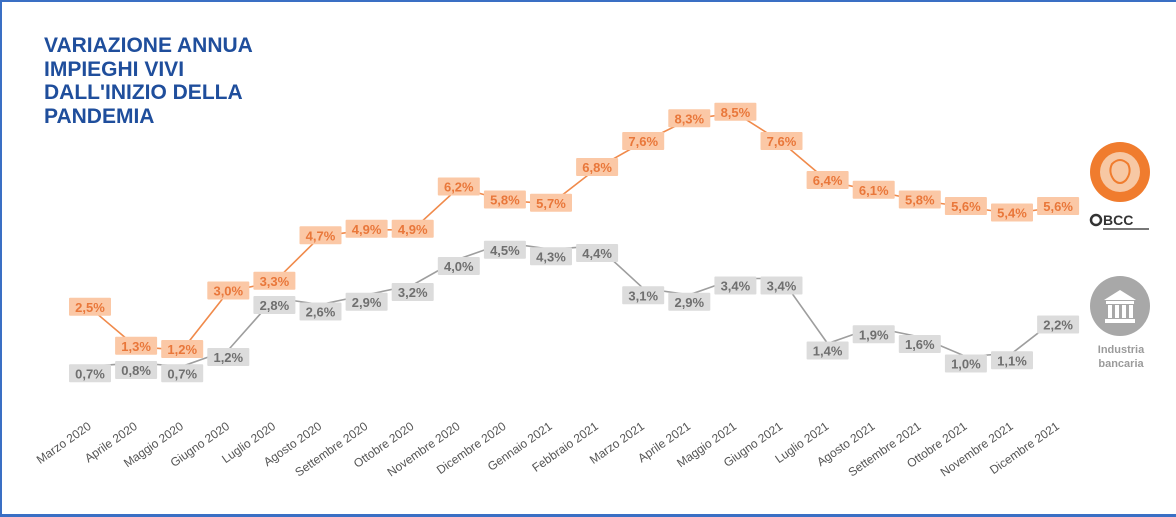 The image size is (1176, 517). I want to click on data-label-text-1-18: 1,6%, so click(920, 344).